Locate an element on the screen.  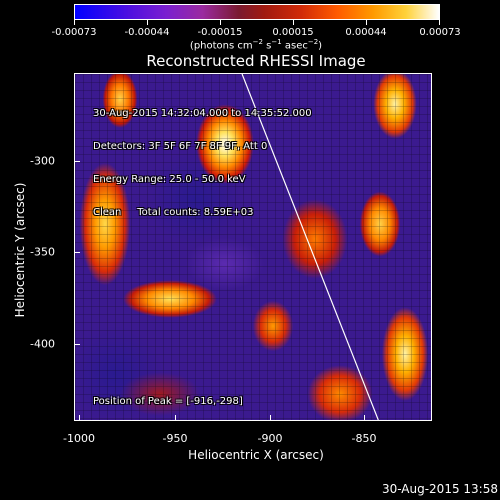
info-line-energy: Energy Range: 25.0 - 50.0 keV is located at coordinates (169, 179).